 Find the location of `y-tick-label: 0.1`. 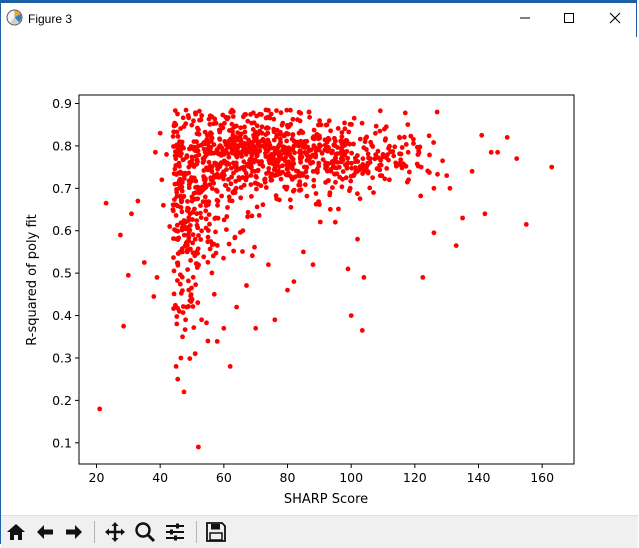

y-tick-label: 0.1 is located at coordinates (62, 442).